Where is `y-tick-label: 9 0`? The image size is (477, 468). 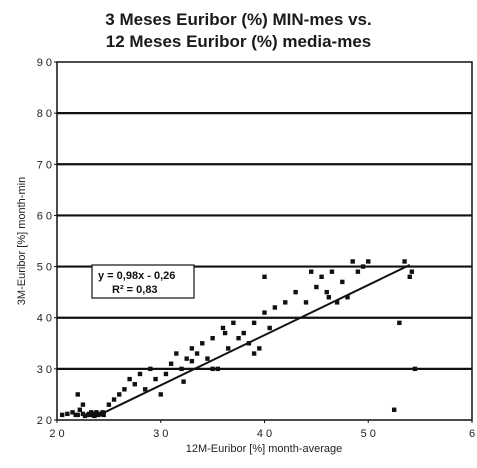
y-tick-label: 9 0 is located at coordinates (44, 63).